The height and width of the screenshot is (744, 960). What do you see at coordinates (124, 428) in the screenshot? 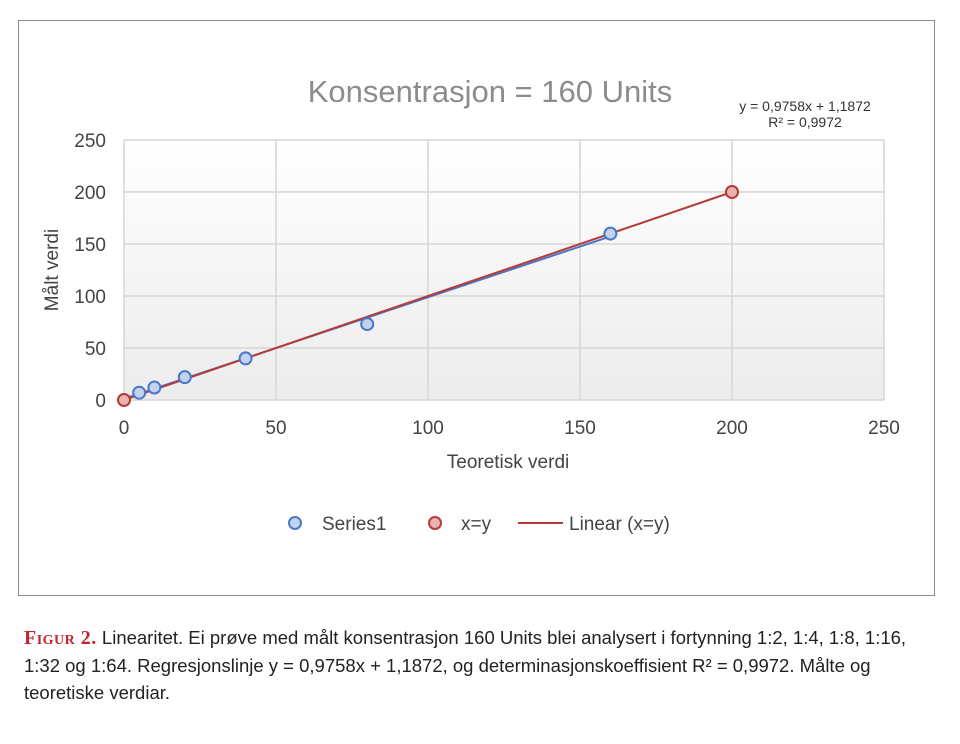
I see `x-tick-label: 0` at bounding box center [124, 428].